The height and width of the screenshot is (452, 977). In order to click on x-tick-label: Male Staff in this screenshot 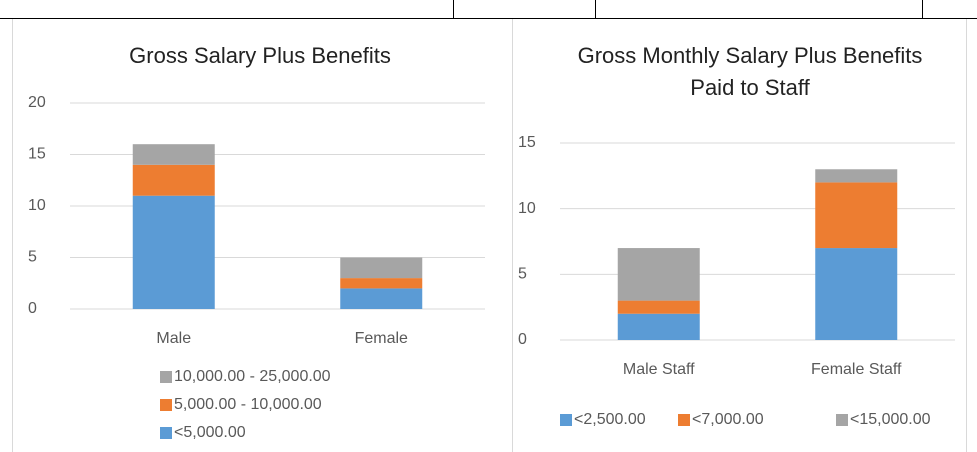, I will do `click(659, 369)`.